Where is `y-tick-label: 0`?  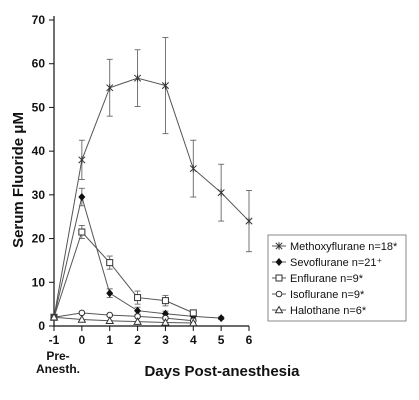
y-tick-label: 0 is located at coordinates (41, 326).